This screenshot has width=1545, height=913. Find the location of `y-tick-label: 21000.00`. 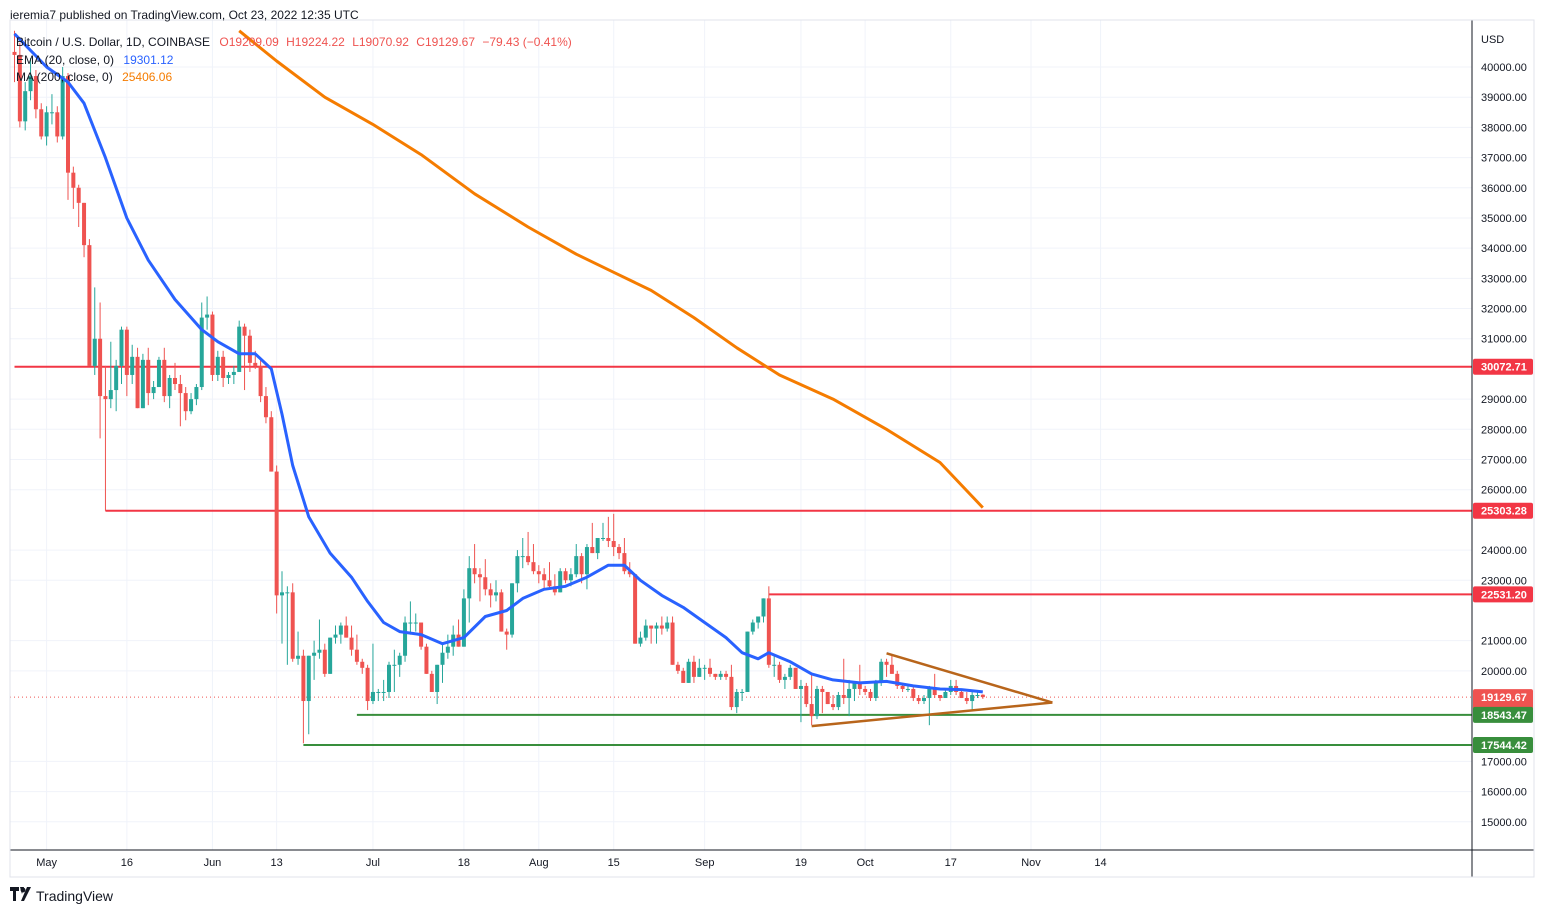

y-tick-label: 21000.00 is located at coordinates (1504, 642).